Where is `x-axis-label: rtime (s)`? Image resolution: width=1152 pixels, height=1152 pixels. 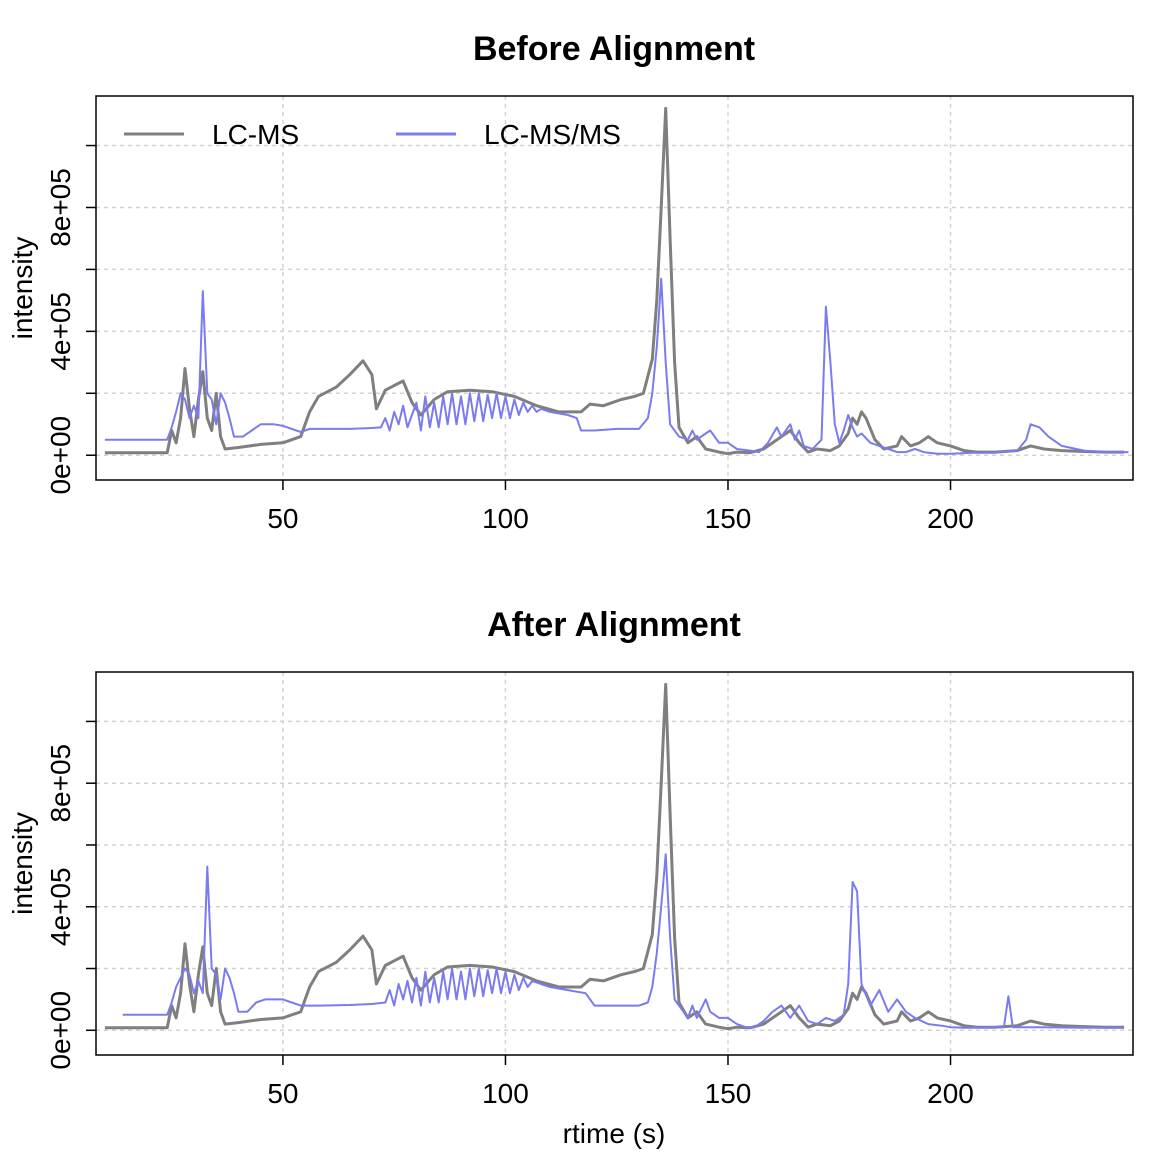 x-axis-label: rtime (s) is located at coordinates (614, 1133).